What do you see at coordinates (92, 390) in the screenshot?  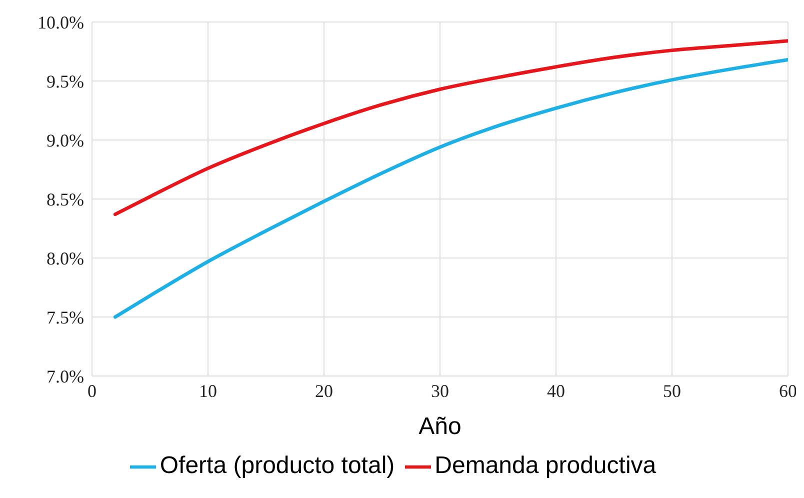 I see `x-tick-label: 0` at bounding box center [92, 390].